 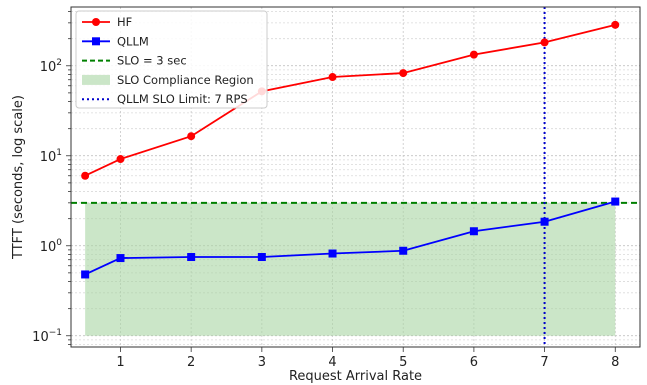 What do you see at coordinates (332, 362) in the screenshot?
I see `x-tick-label: 4` at bounding box center [332, 362].